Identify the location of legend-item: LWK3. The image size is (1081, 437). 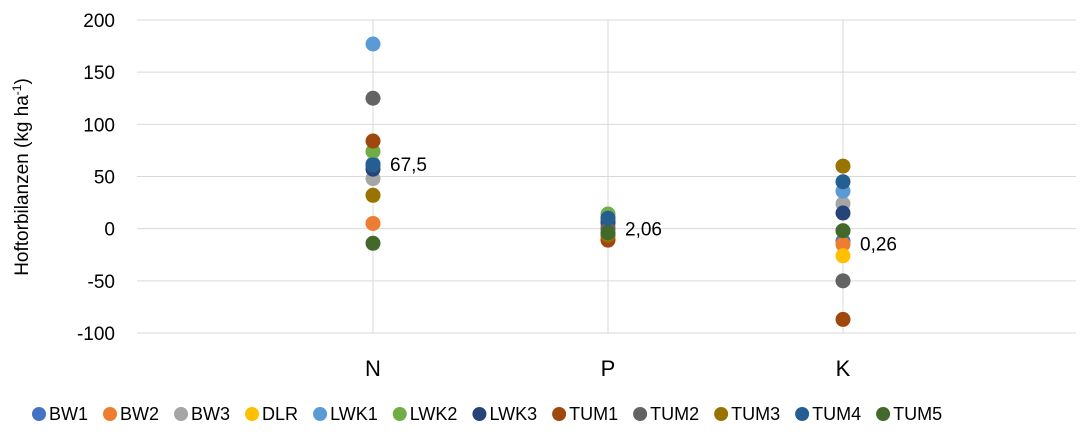
(504, 414).